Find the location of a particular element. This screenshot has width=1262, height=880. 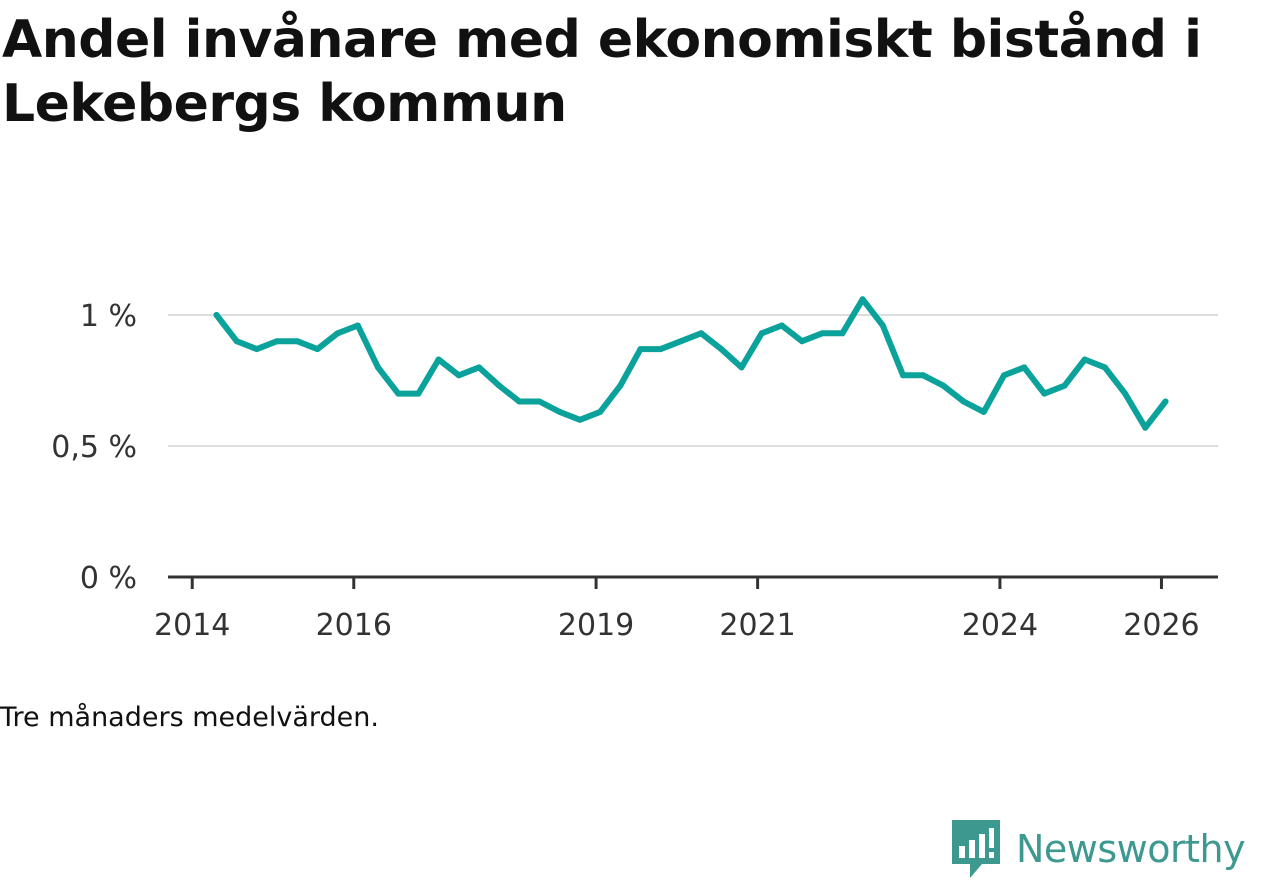

newsworthy-logo-icon is located at coordinates (976, 849).